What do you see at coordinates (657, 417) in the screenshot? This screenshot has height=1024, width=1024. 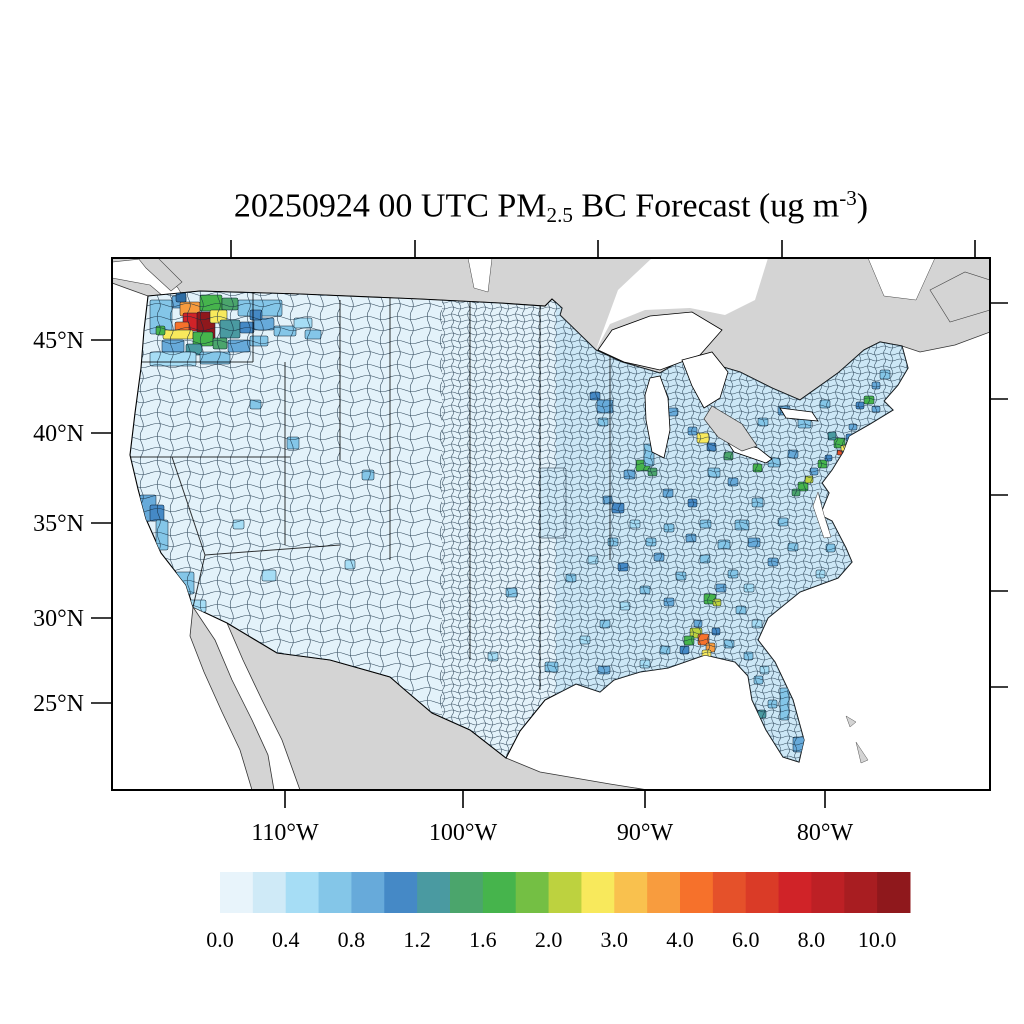 I see `lake-michigan` at bounding box center [657, 417].